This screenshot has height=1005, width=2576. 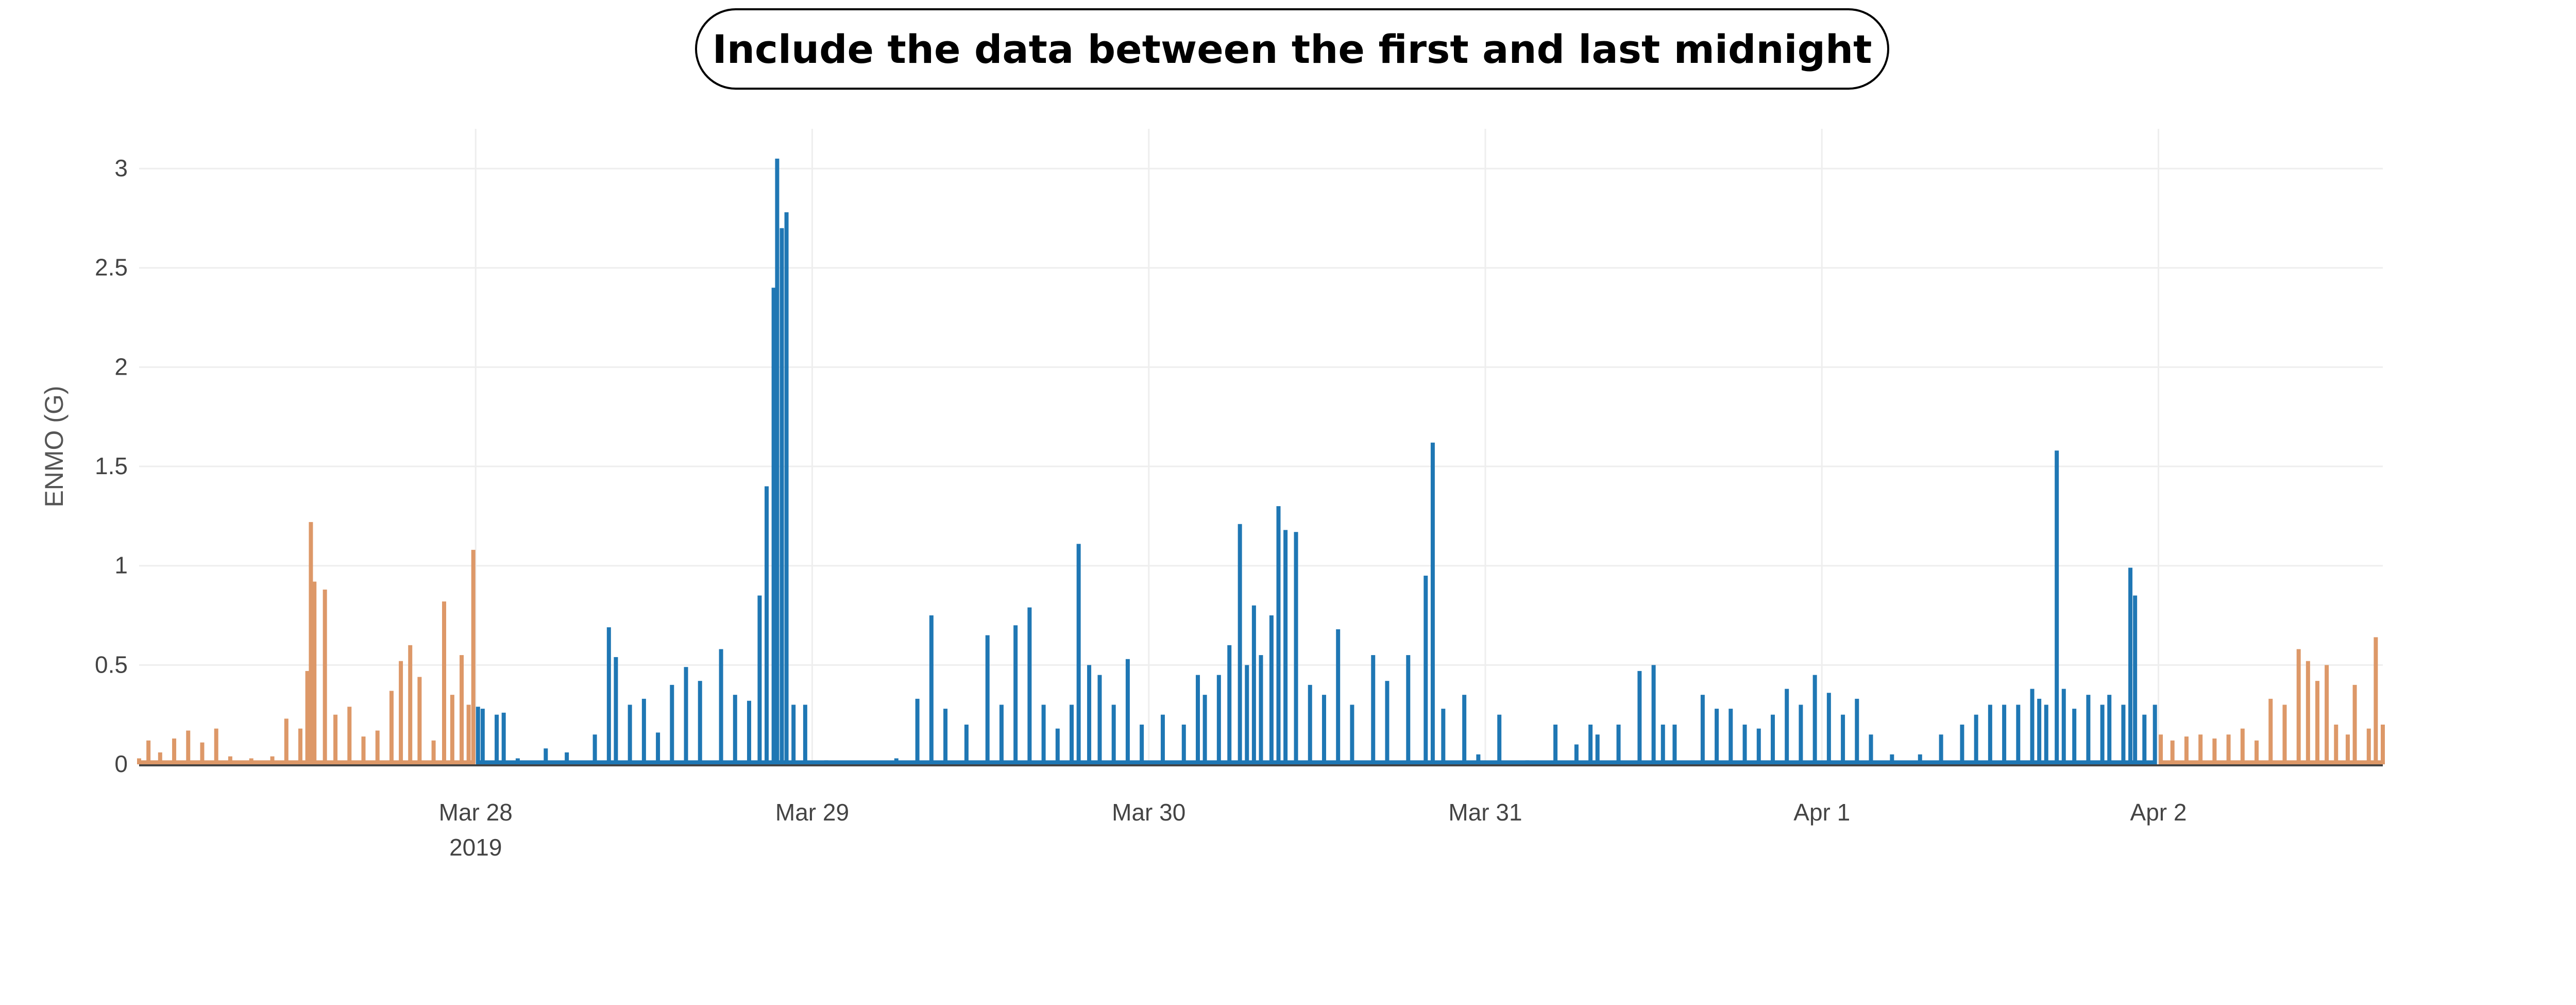 What do you see at coordinates (1485, 812) in the screenshot?
I see `x-tick-label: Mar 31` at bounding box center [1485, 812].